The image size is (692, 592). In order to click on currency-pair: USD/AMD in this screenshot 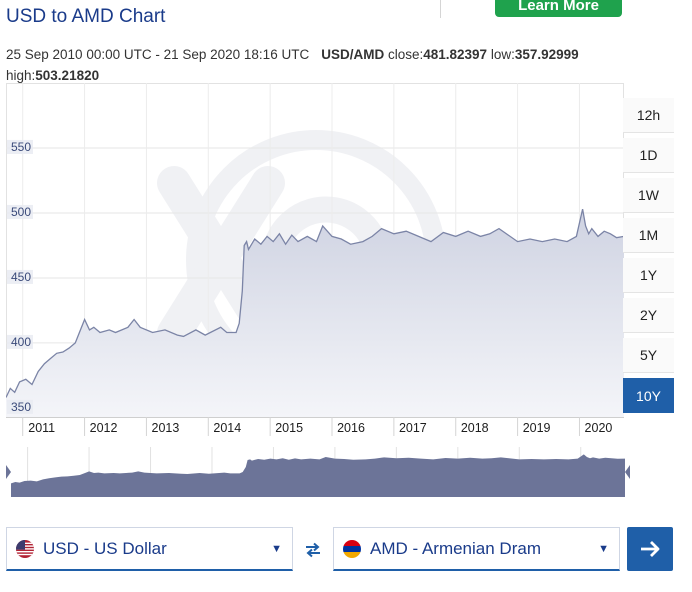, I will do `click(353, 54)`.